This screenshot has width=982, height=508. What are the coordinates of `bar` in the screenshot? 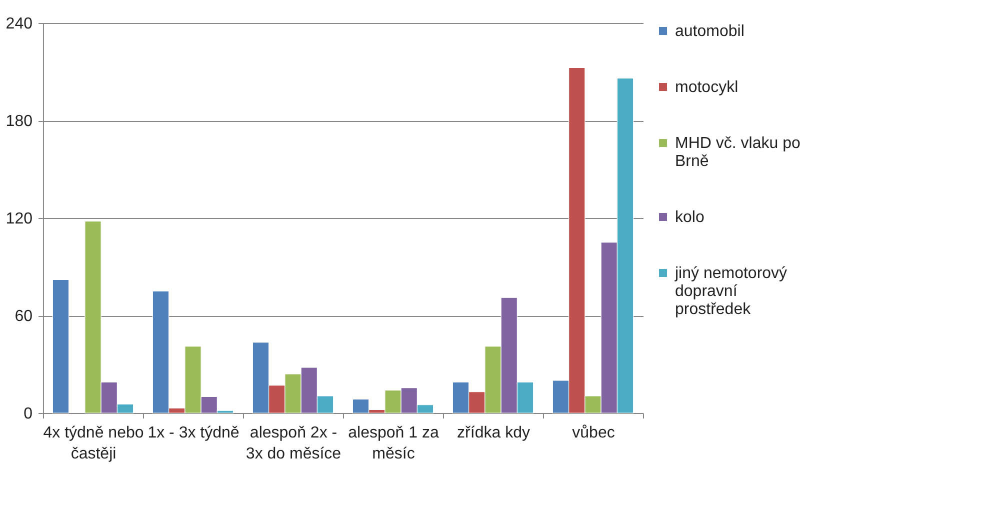 It's located at (61, 346).